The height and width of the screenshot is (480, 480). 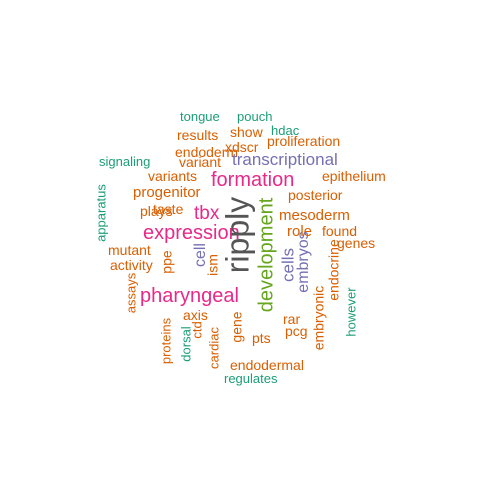 What do you see at coordinates (285, 159) in the screenshot?
I see `word-transcriptional: transcriptional` at bounding box center [285, 159].